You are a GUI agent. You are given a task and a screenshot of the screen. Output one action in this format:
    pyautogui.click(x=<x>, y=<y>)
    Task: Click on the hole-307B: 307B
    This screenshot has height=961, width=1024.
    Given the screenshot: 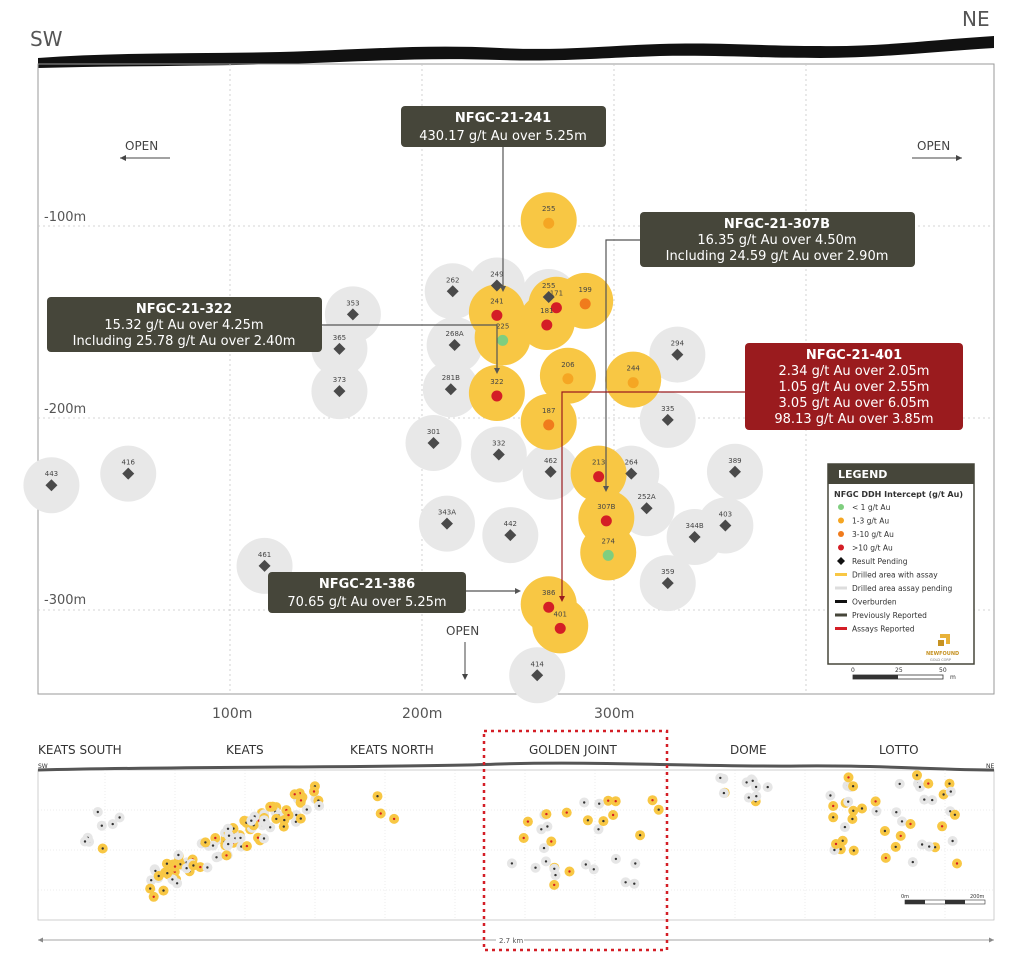 What is the action you would take?
    pyautogui.click(x=606, y=515)
    